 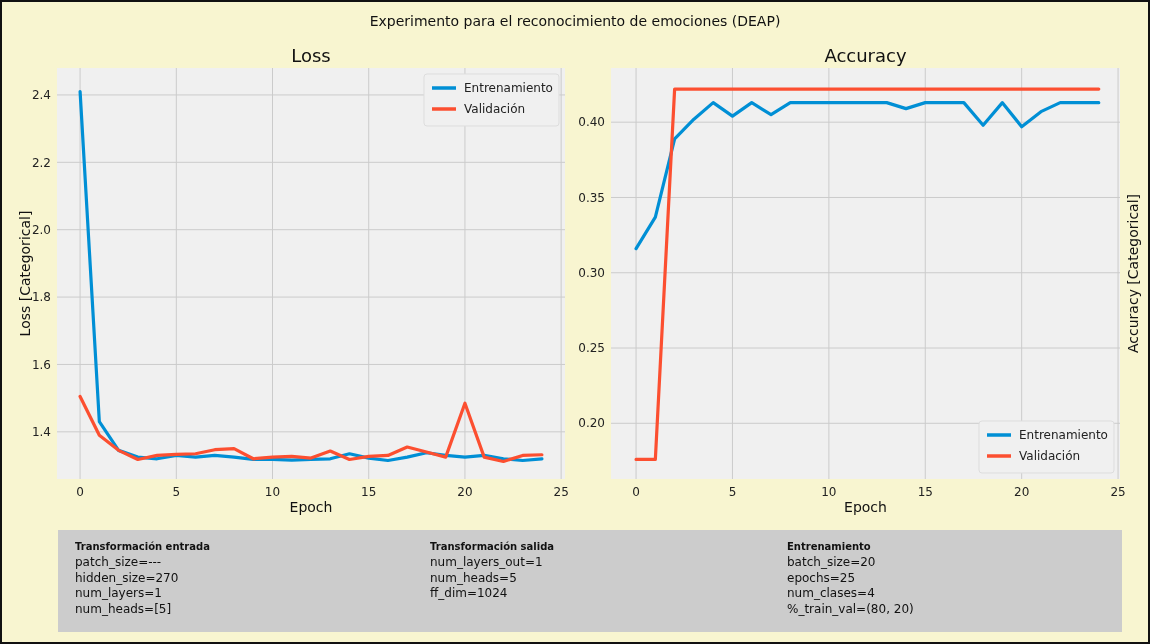 I want to click on text: Experimento para el reconocimiento de emociones (DEAP), so click(x=575, y=21).